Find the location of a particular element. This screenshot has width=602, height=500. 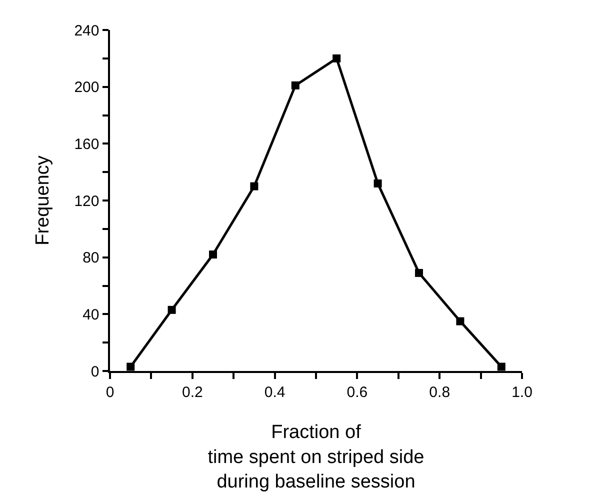

x-tick-label: 0.6 is located at coordinates (357, 392).